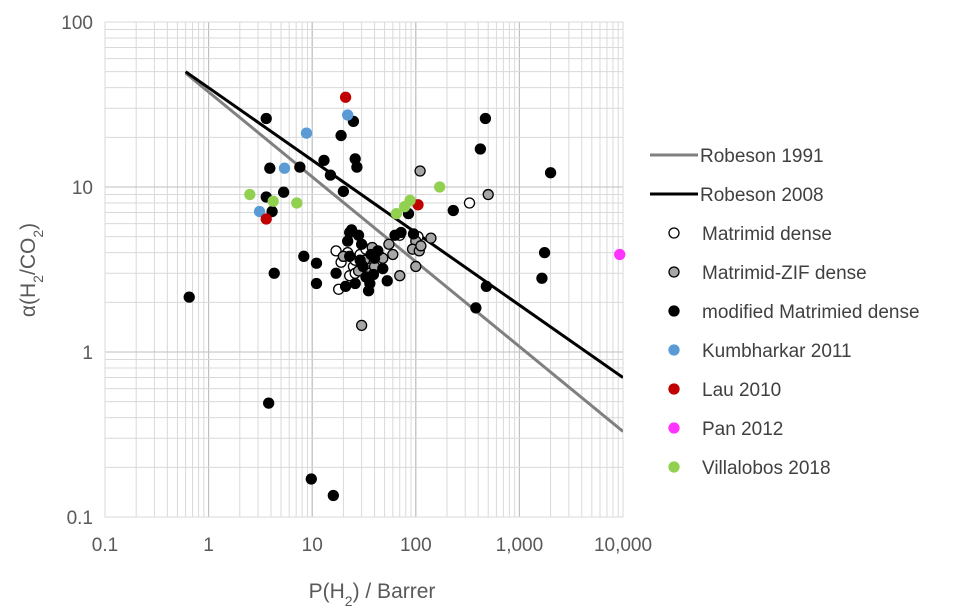 This screenshot has height=606, width=957. Describe the element at coordinates (416, 545) in the screenshot. I see `x-tick-label: 100` at that location.